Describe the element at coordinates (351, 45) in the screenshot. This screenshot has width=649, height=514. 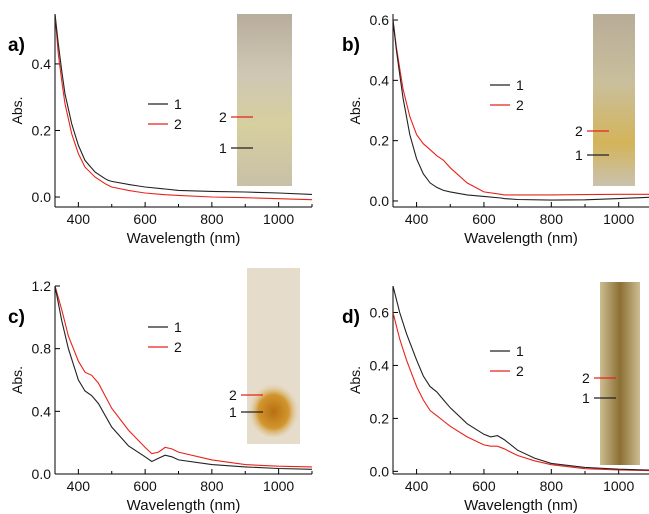
I see `panel-label: b)` at that location.